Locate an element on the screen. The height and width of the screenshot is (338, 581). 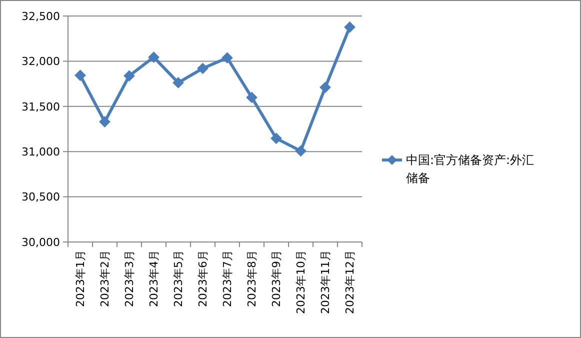
x-tick-label: 2023年8月 is located at coordinates (252, 278).